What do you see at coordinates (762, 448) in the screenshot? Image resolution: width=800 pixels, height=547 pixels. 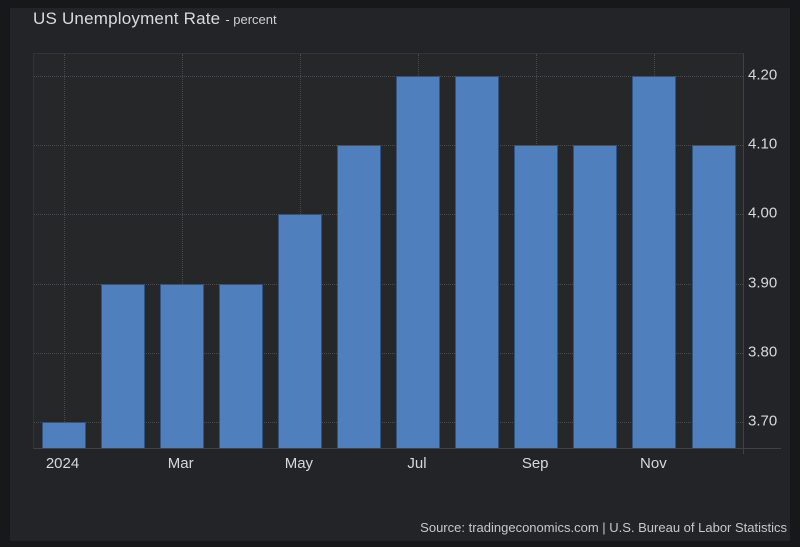 I see `bottom-axis-extension` at bounding box center [762, 448].